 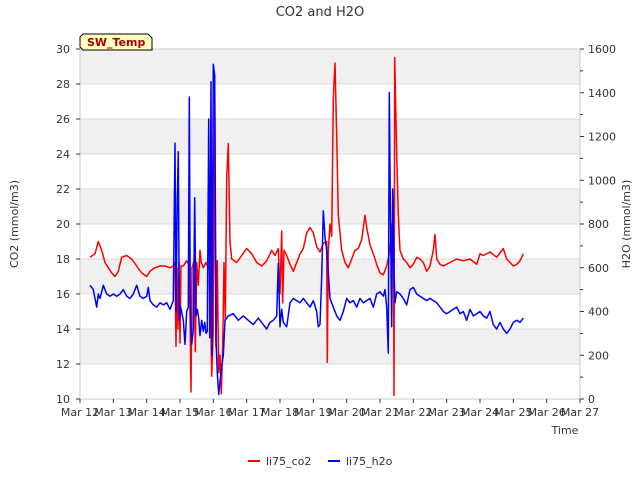 What do you see at coordinates (598, 312) in the screenshot?
I see `y-right-tick-label: 400` at bounding box center [598, 312].